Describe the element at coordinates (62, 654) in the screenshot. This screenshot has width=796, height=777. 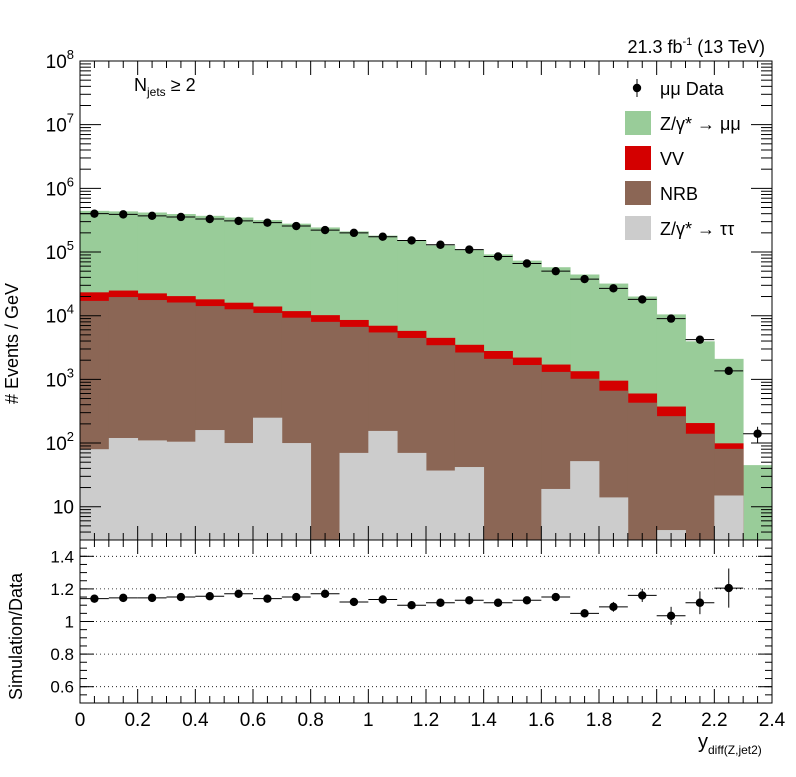
I see `ratio-y-tick-label: 0.8` at that location.